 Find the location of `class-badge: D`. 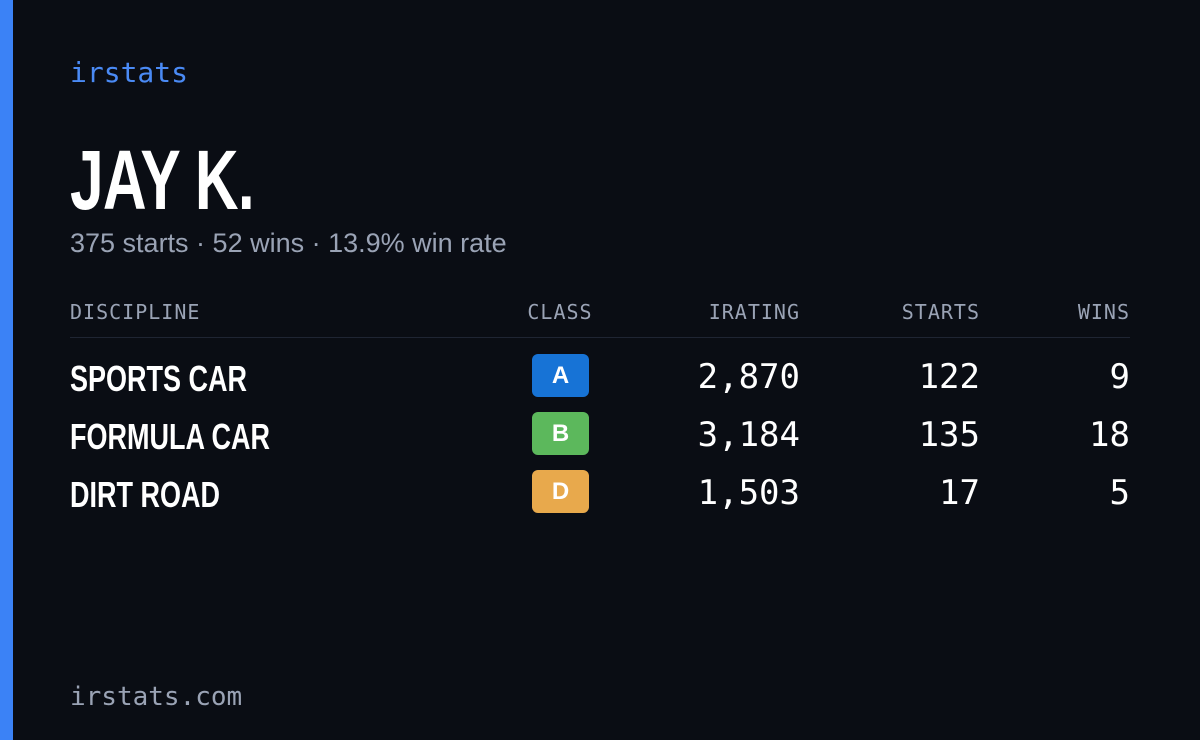

class-badge: D is located at coordinates (560, 491).